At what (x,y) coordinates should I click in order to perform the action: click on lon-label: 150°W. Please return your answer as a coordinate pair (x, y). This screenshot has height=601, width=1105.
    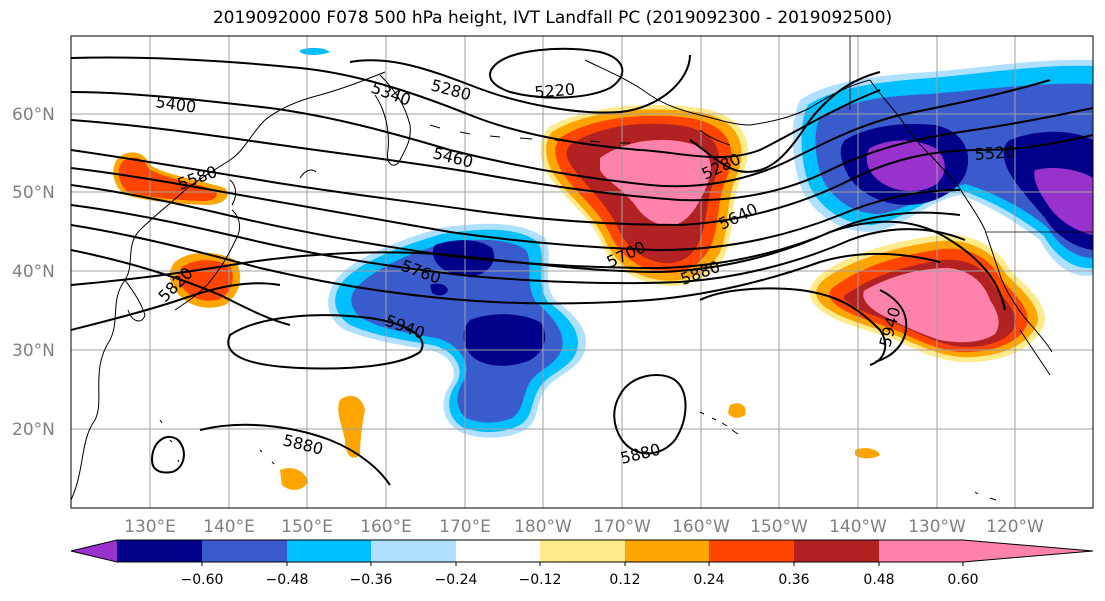
    Looking at the image, I should click on (779, 527).